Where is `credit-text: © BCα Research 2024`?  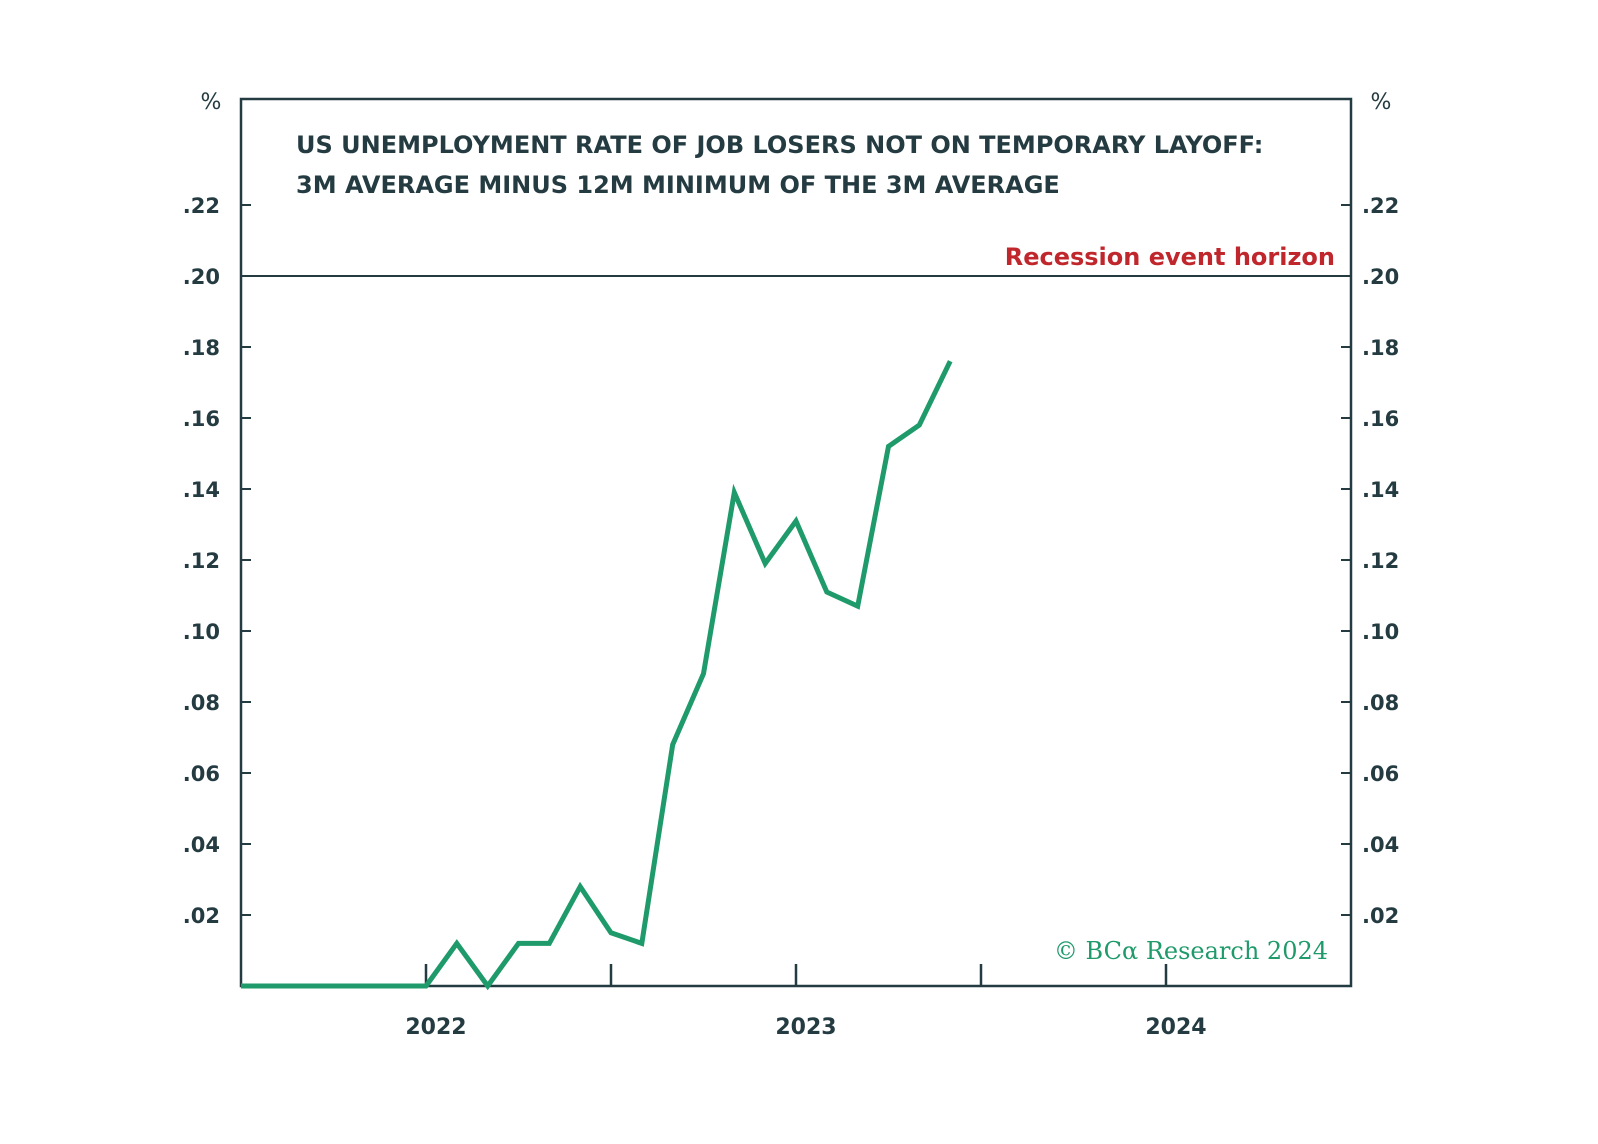
credit-text: © BCα Research 2024 is located at coordinates (1191, 951).